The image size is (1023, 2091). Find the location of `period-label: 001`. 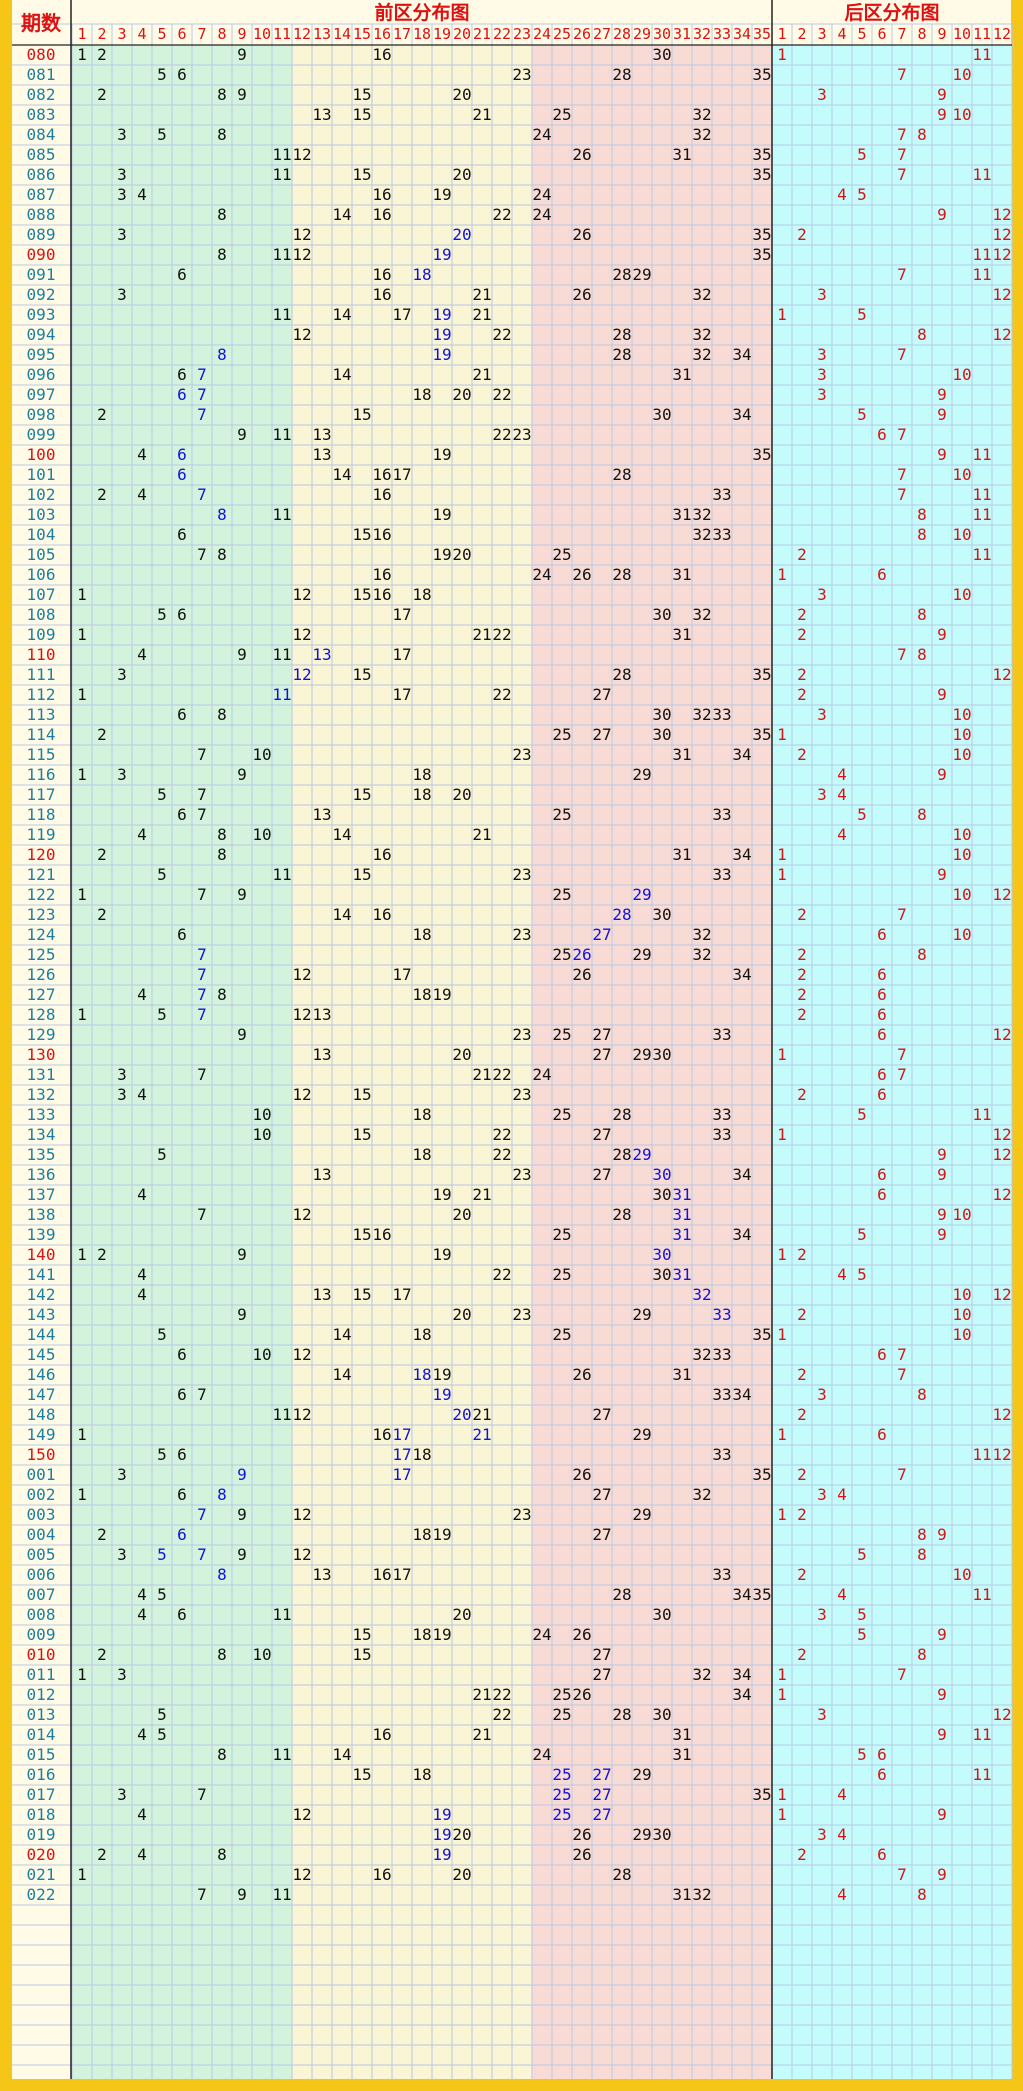

period-label: 001 is located at coordinates (41, 1474).